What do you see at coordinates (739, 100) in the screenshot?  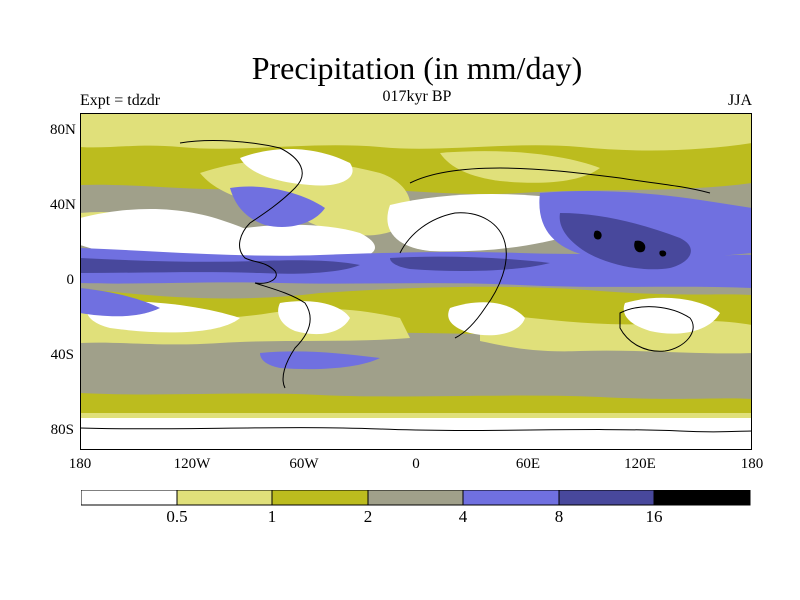 I see `season-label: JJA` at bounding box center [739, 100].